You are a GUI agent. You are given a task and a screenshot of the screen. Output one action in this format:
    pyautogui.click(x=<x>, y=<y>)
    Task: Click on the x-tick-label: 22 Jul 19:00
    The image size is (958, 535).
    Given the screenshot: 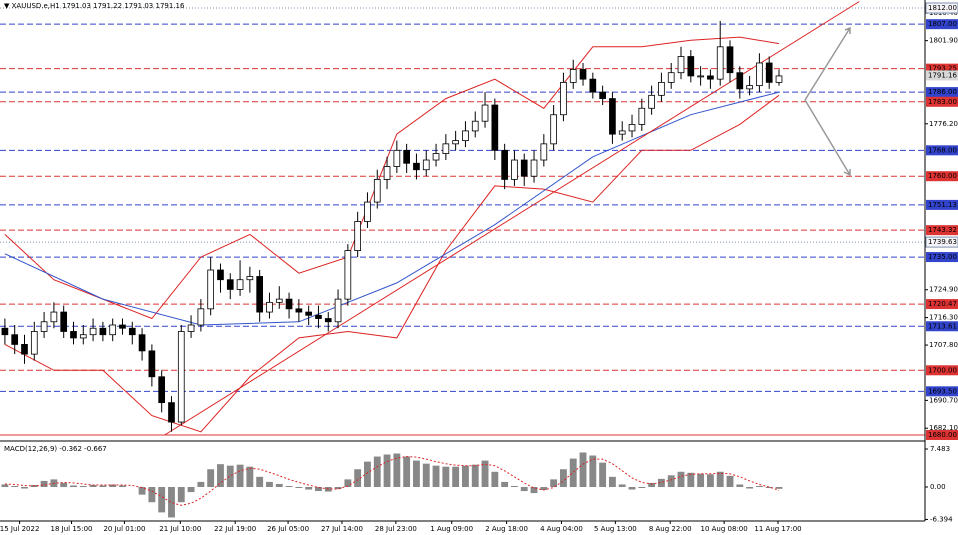 What is the action you would take?
    pyautogui.click(x=235, y=529)
    